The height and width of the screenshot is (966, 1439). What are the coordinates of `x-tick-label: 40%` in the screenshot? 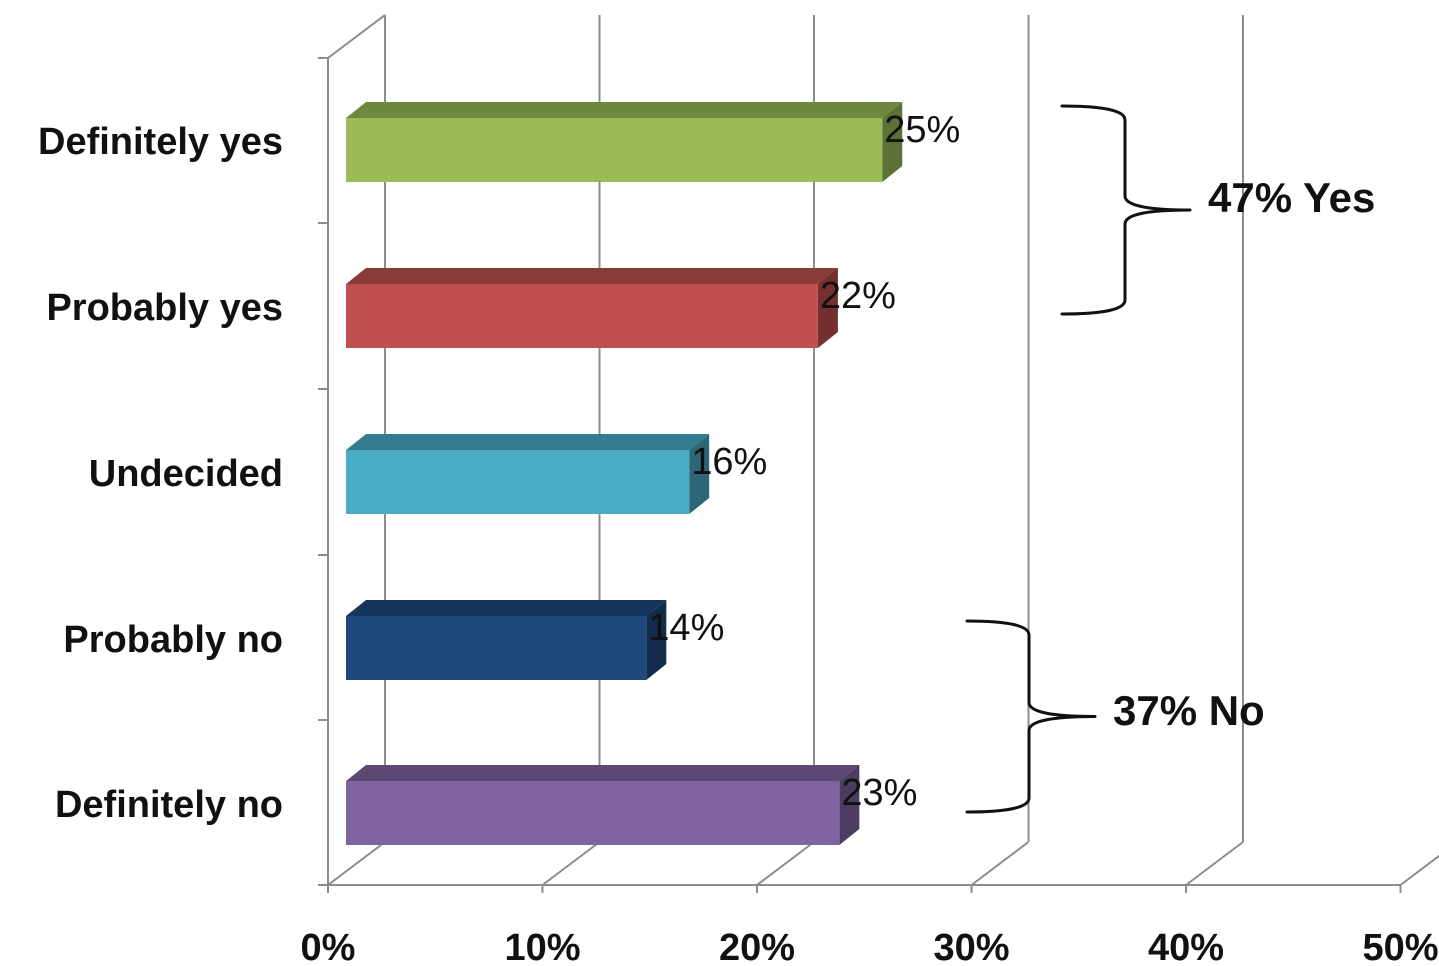 It's located at (1186, 946).